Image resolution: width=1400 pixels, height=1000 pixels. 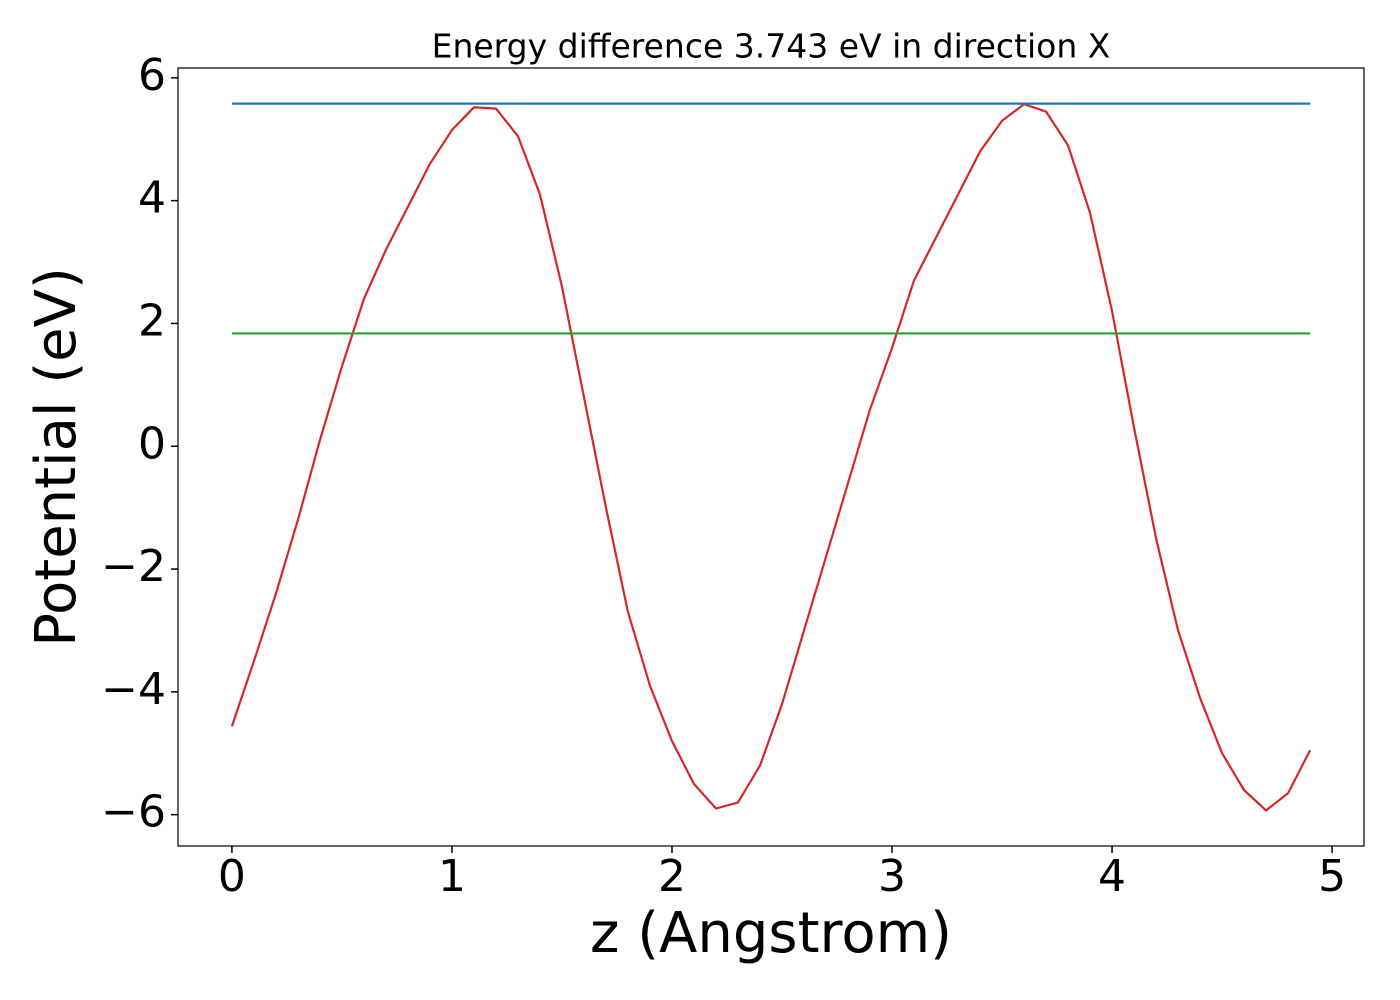 I want to click on x-tick-label: 0, so click(x=232, y=876).